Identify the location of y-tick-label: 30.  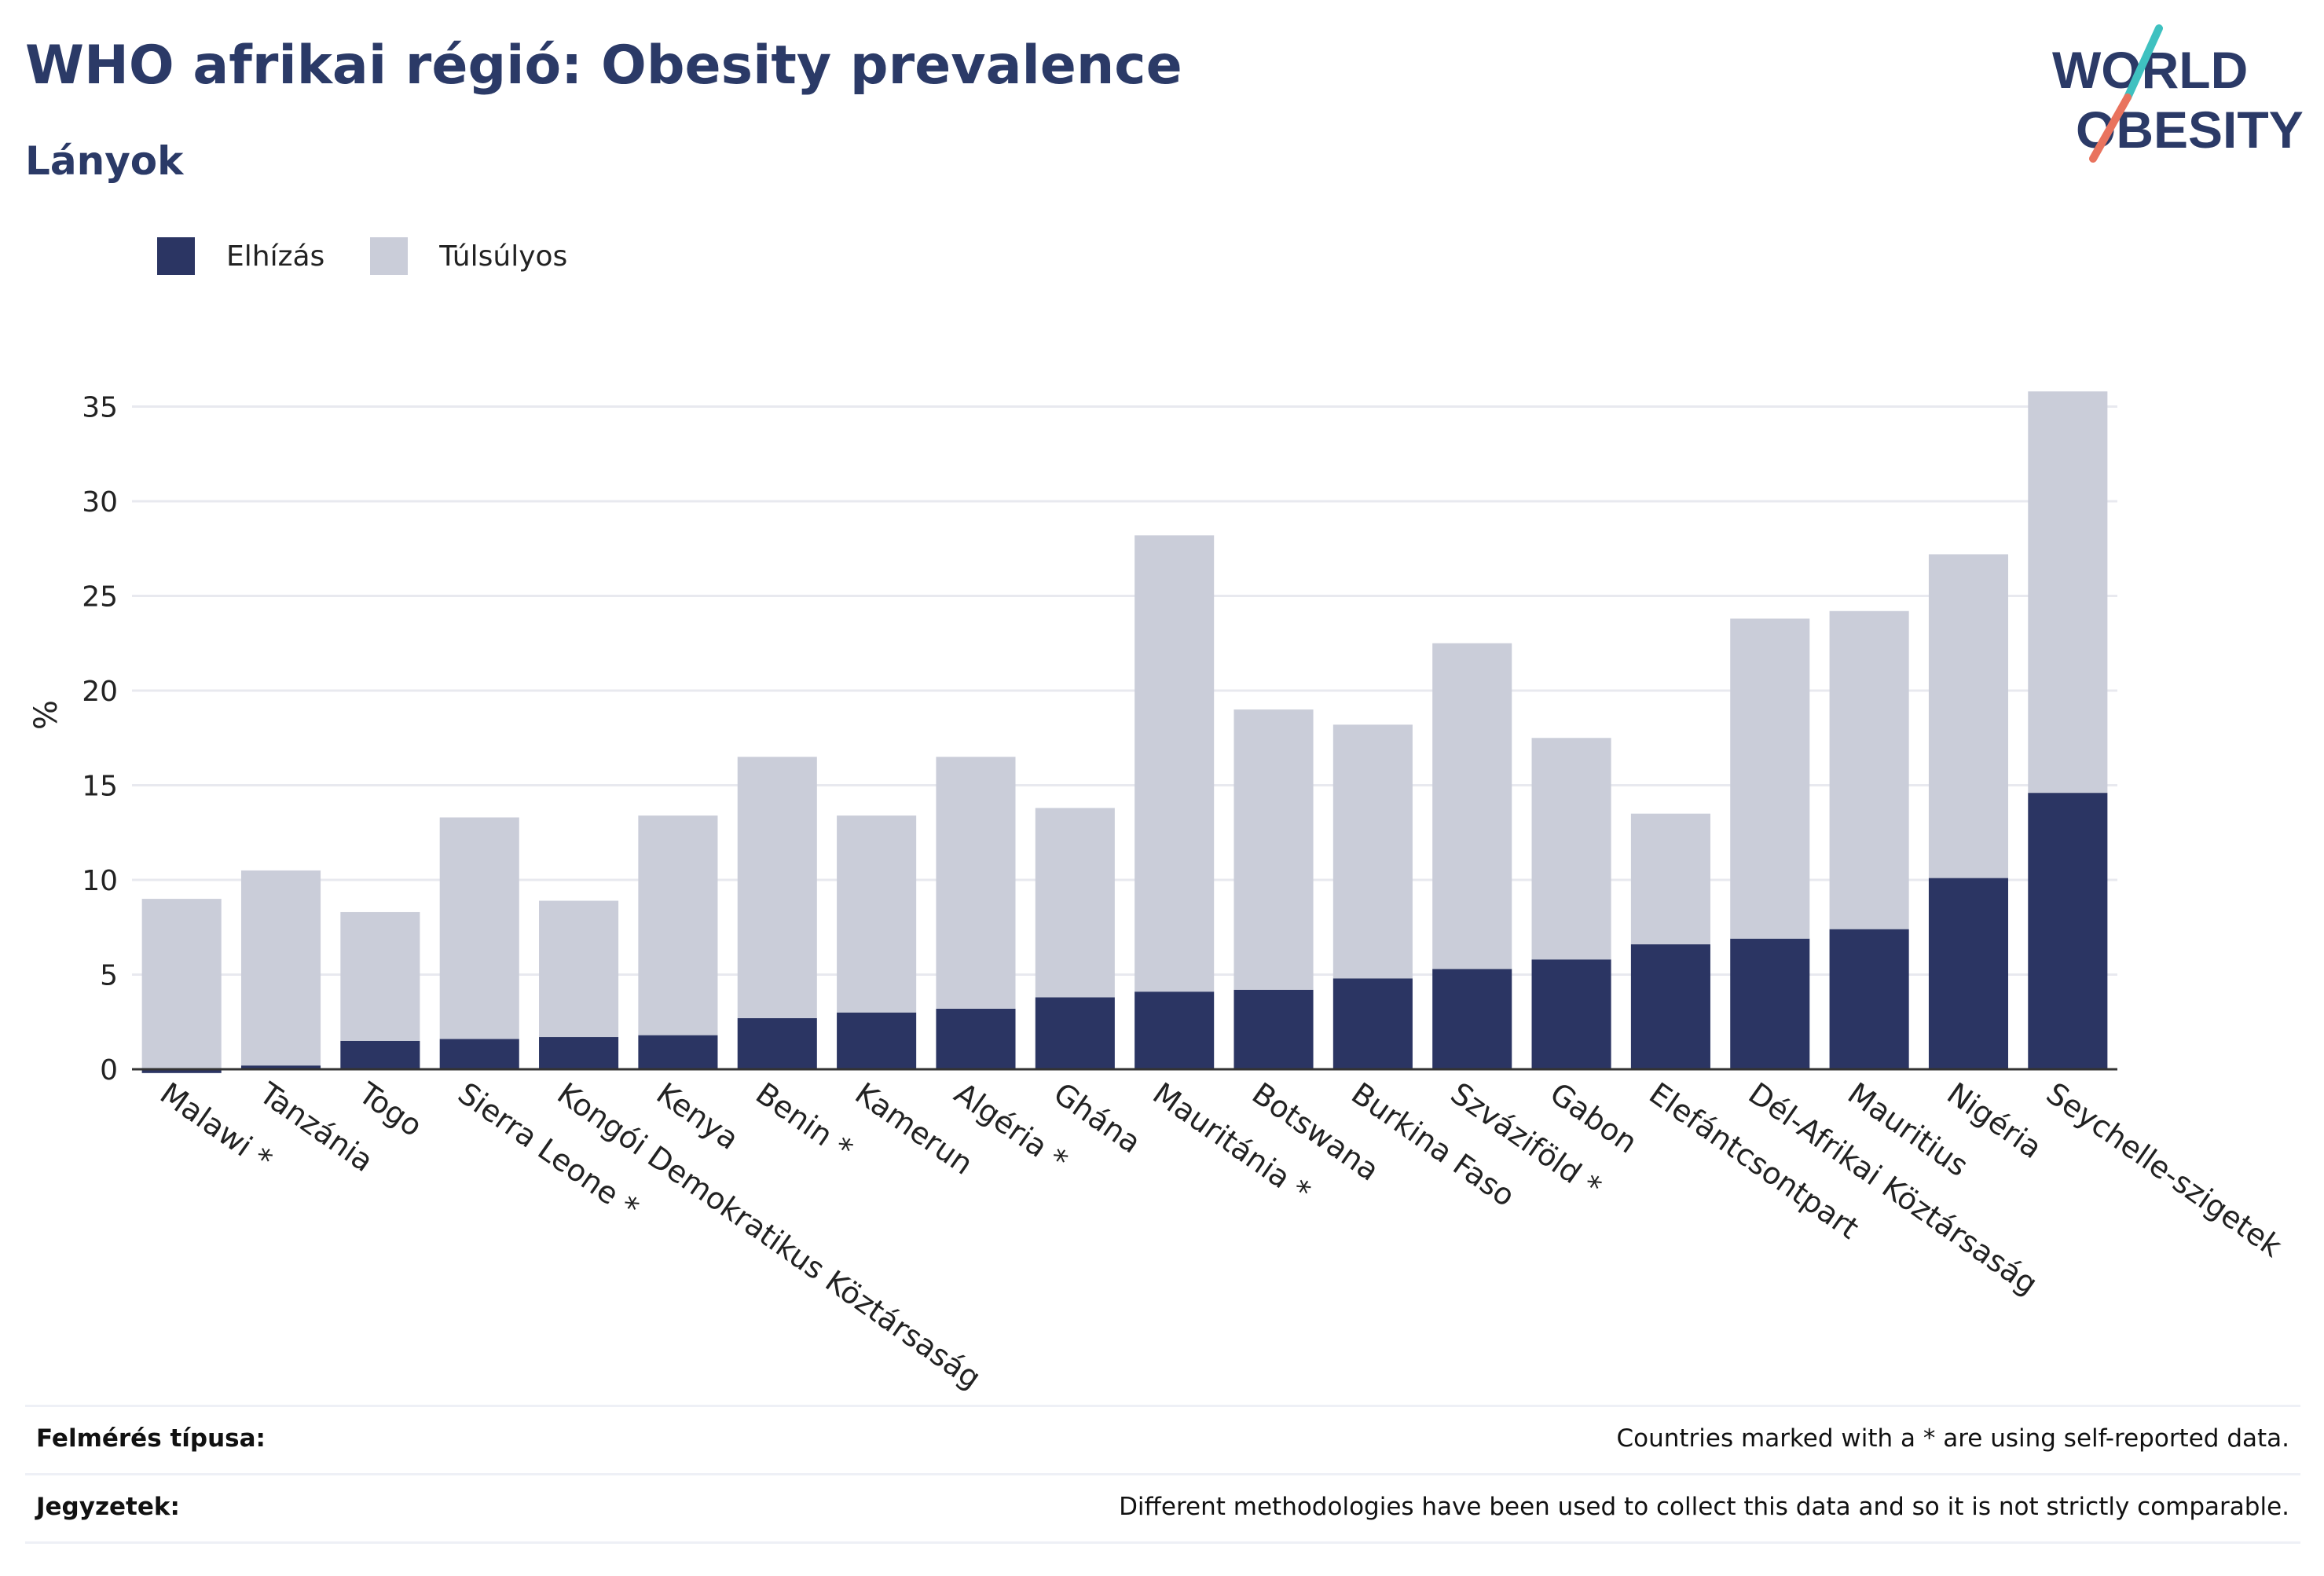
(100, 502).